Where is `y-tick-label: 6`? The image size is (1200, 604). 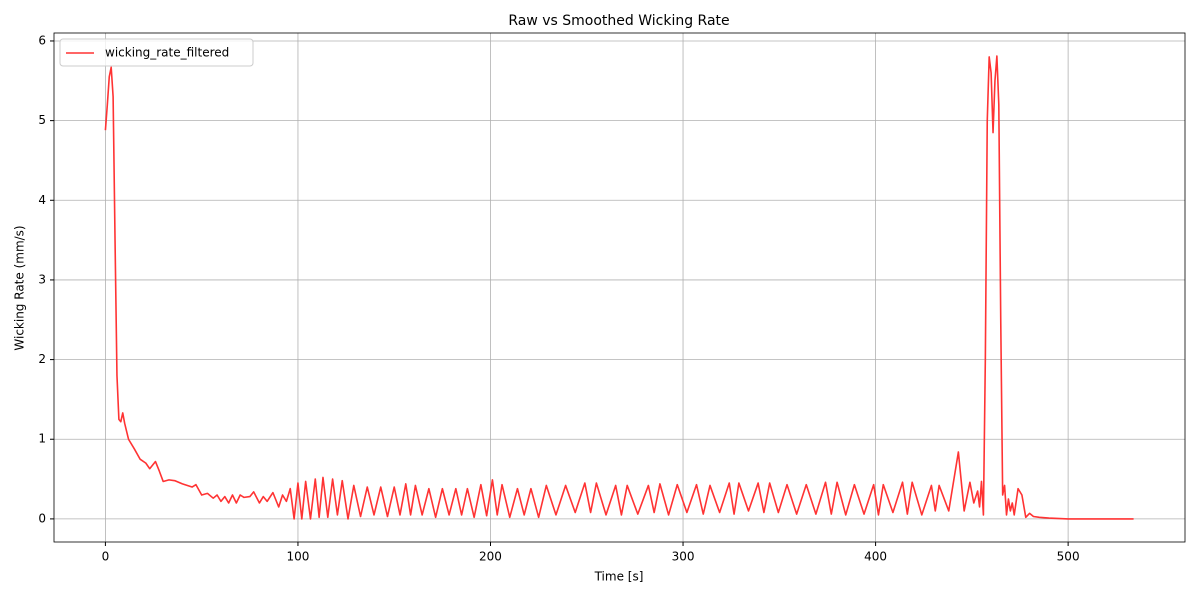
y-tick-label: 6 is located at coordinates (42, 40).